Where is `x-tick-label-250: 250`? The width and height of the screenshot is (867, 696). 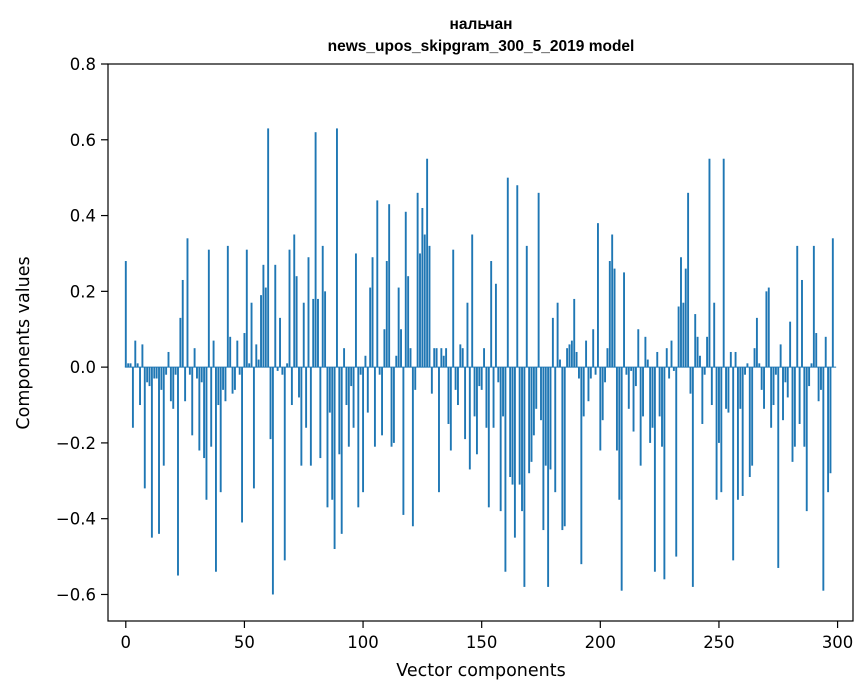
x-tick-label-250: 250 is located at coordinates (719, 642).